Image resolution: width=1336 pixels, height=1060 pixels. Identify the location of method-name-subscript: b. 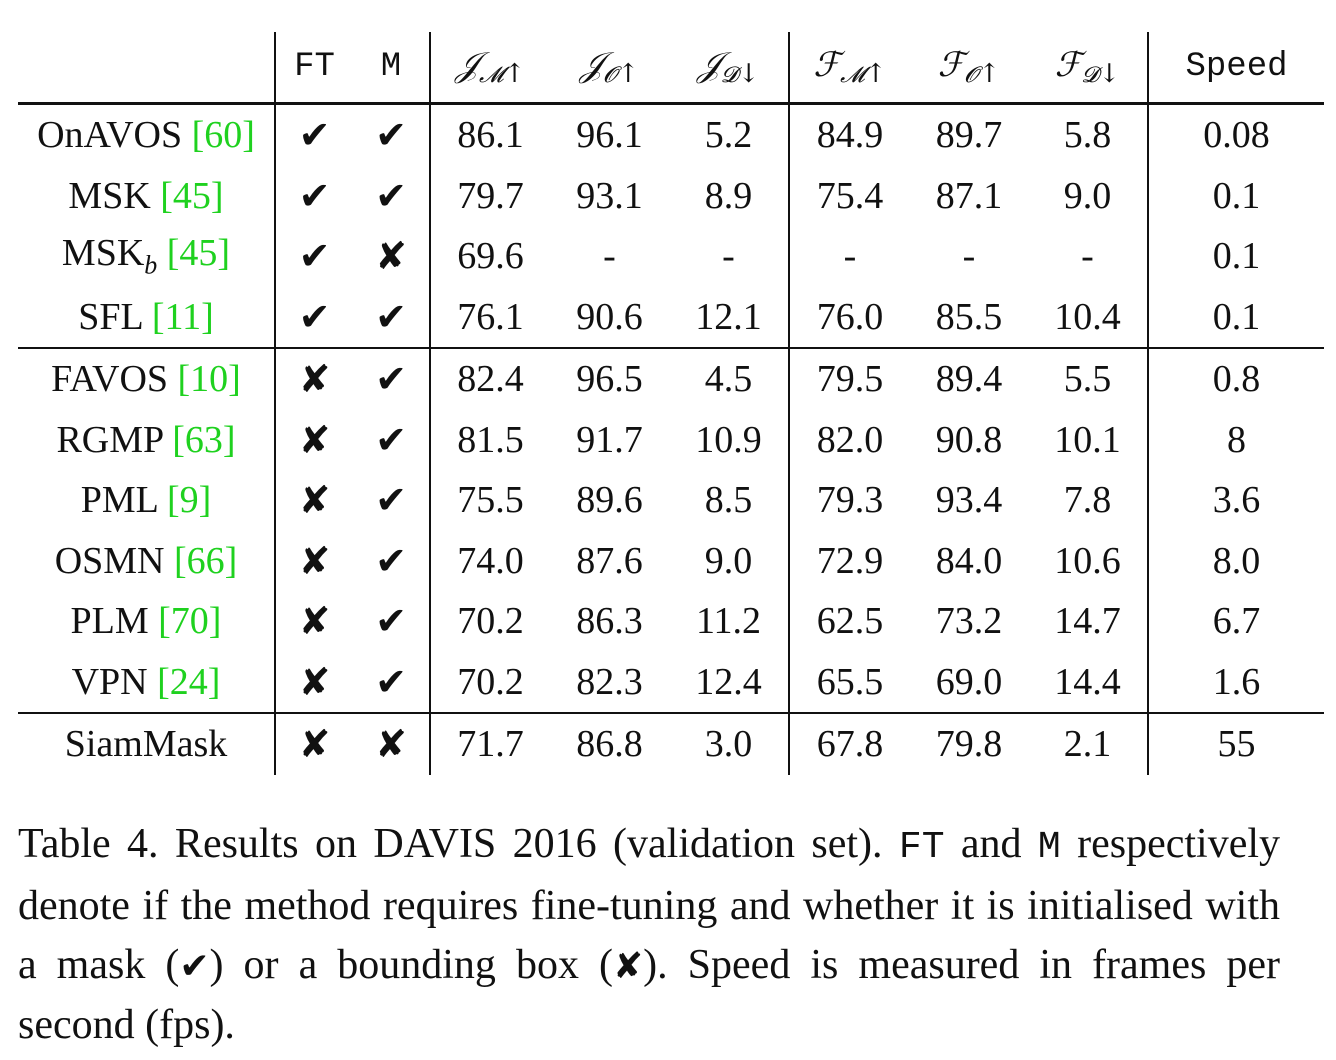
(151, 266).